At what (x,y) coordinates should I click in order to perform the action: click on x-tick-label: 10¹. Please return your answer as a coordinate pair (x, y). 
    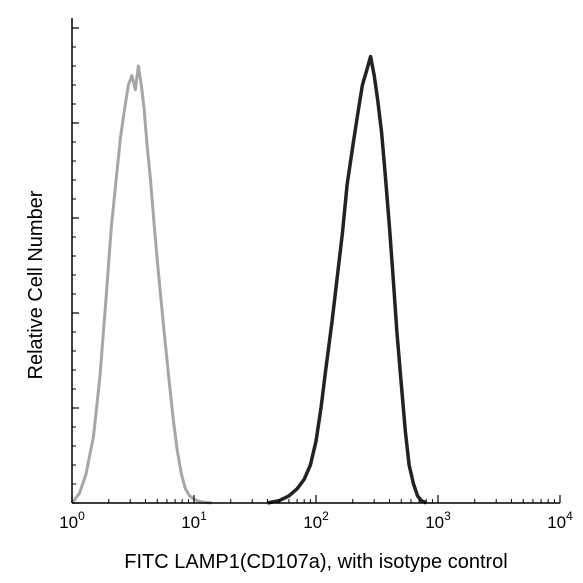
    Looking at the image, I should click on (194, 520).